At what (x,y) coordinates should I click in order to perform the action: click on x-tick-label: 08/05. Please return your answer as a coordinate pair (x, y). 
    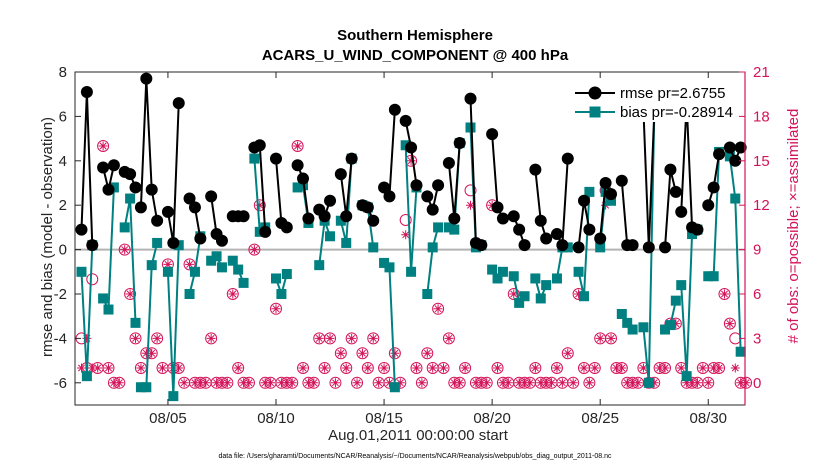
    Looking at the image, I should click on (168, 418).